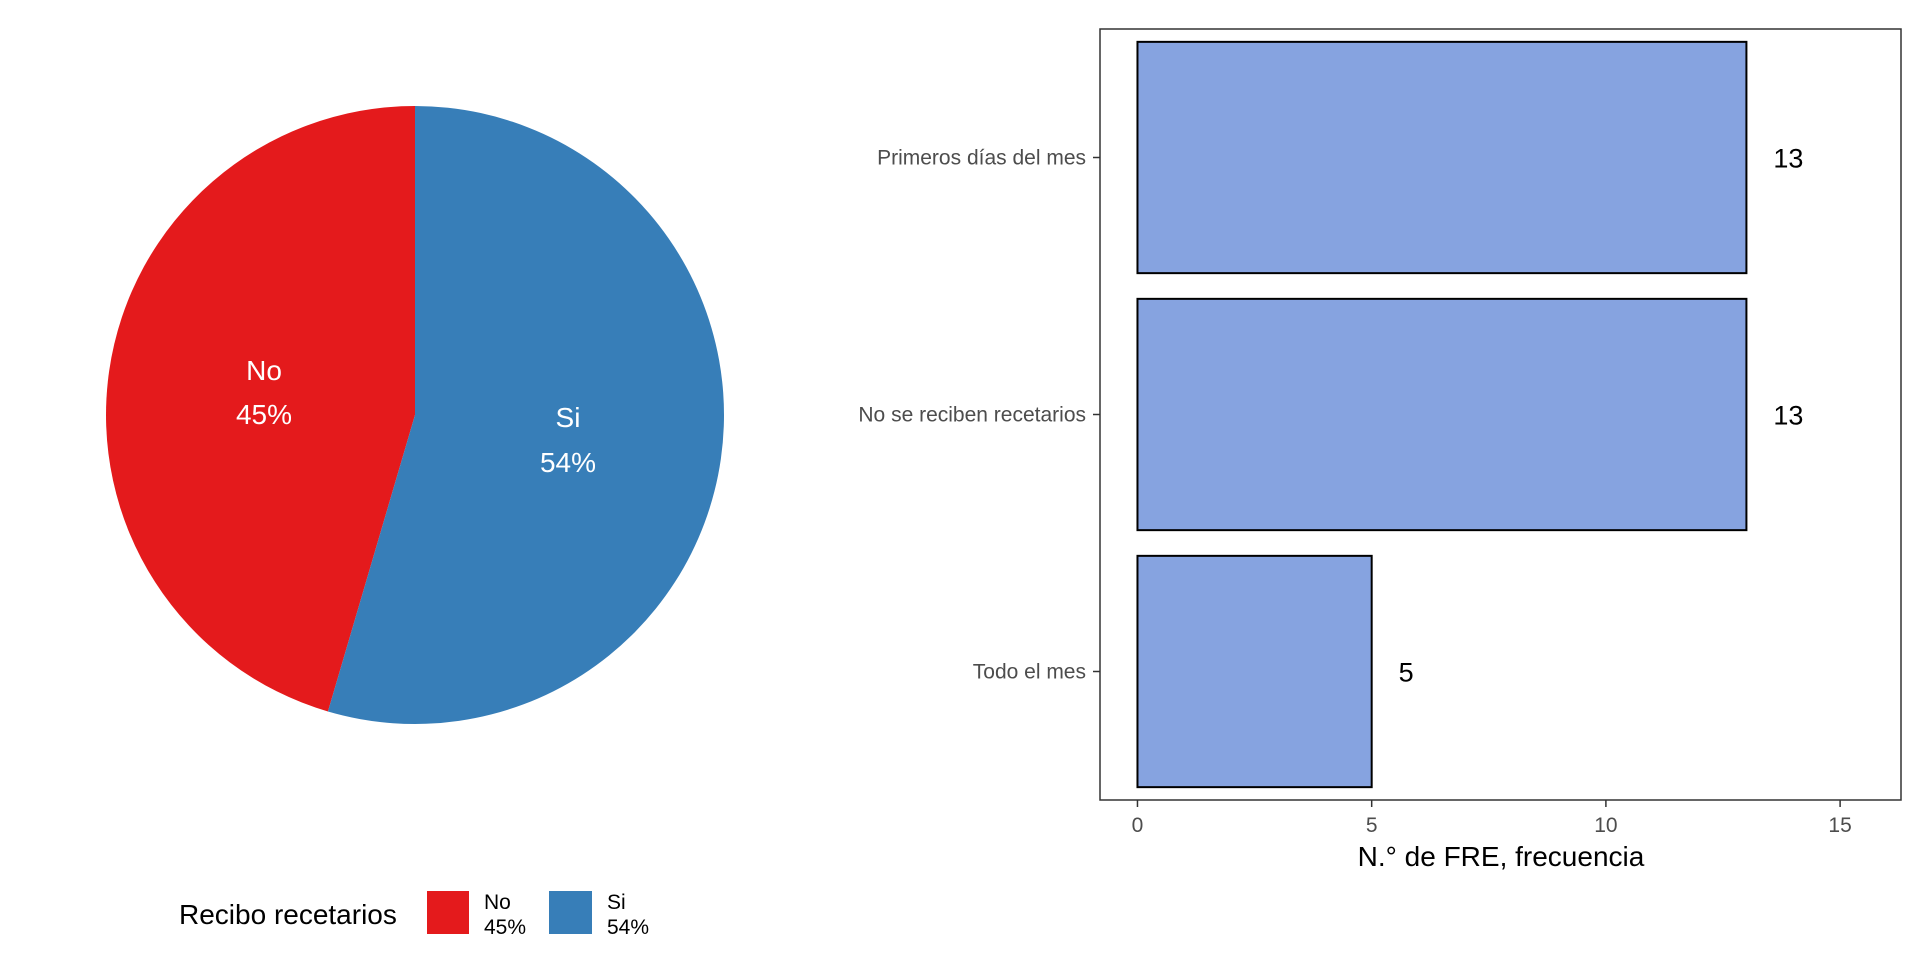 The image size is (1920, 960). Describe the element at coordinates (448, 912) in the screenshot. I see `legend-key-no` at that location.